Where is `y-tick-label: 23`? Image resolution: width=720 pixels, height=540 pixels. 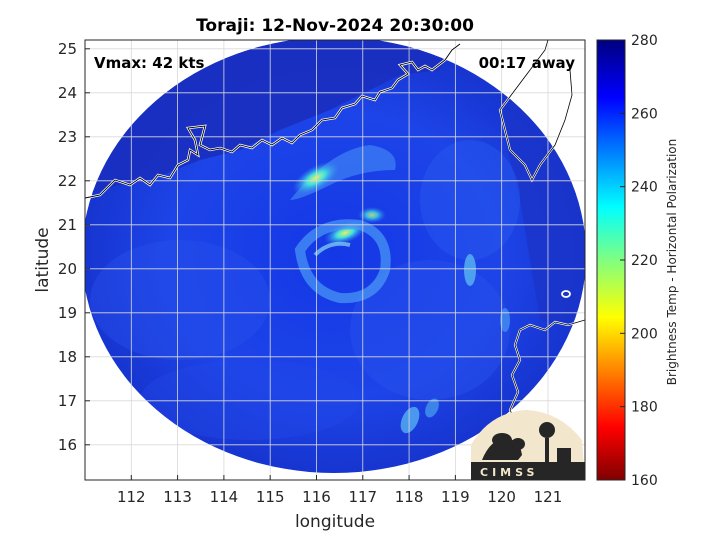
y-tick-label: 23 is located at coordinates (67, 137).